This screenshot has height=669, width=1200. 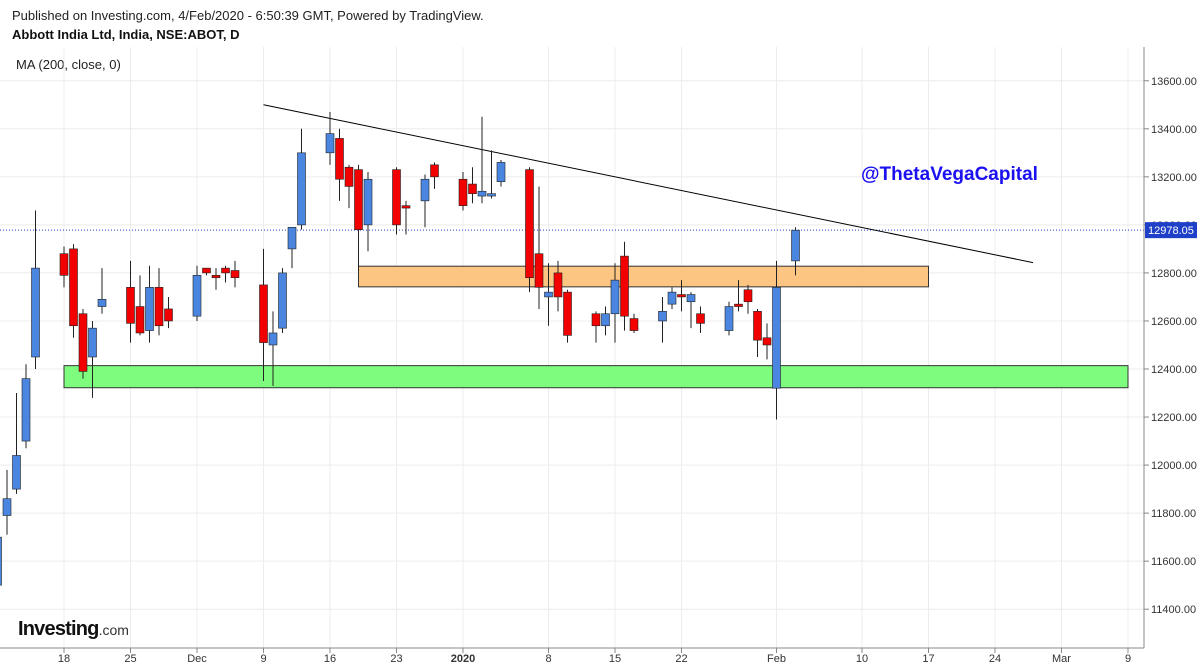 What do you see at coordinates (1174, 274) in the screenshot?
I see `y-tick-label: 12800.00` at bounding box center [1174, 274].